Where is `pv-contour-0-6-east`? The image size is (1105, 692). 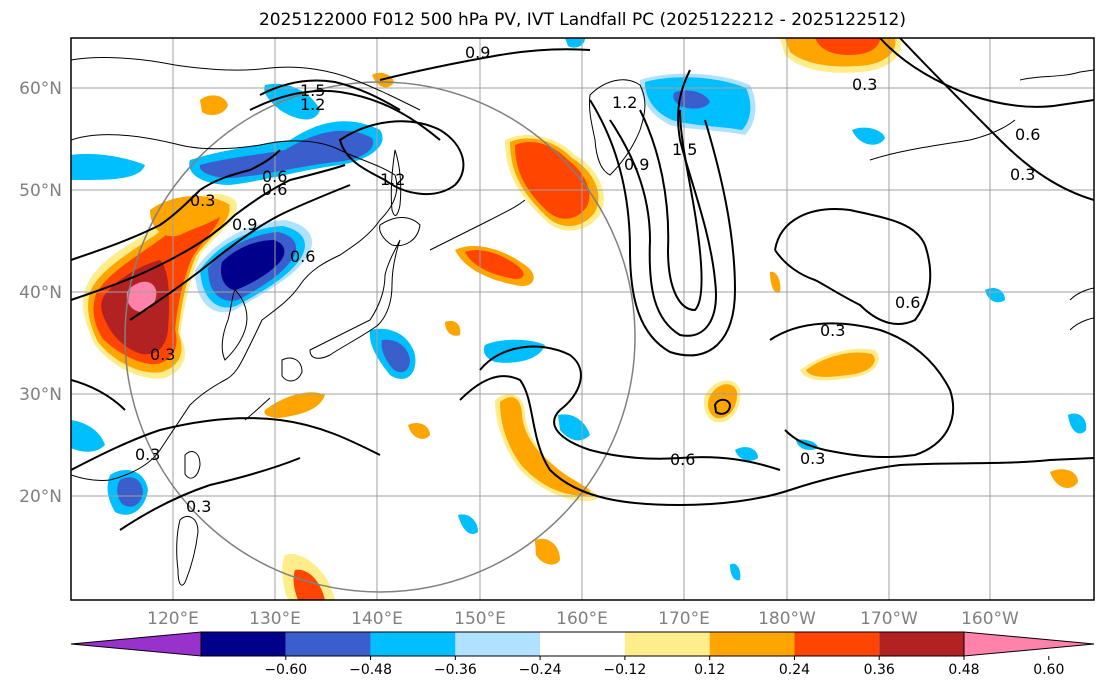
pv-contour-0-6-east is located at coordinates (853, 266).